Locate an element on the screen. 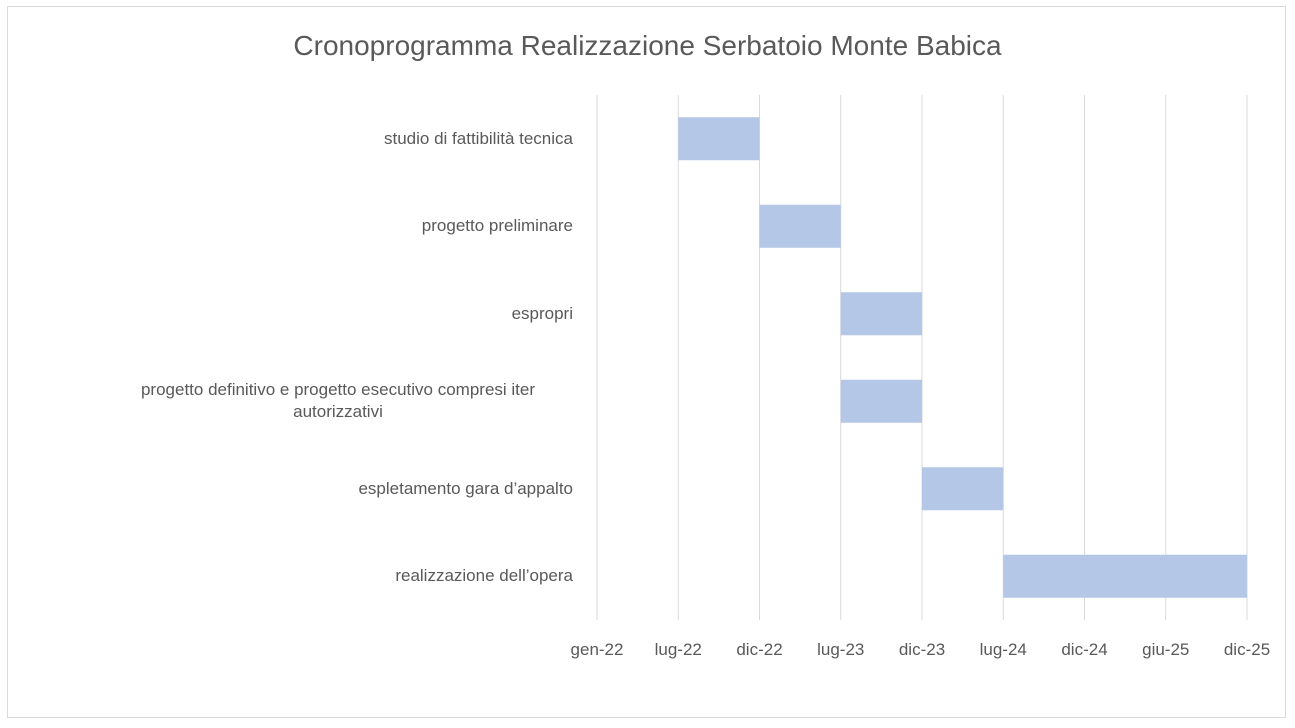 The image size is (1295, 728). x-tick-label: dic-22 is located at coordinates (759, 649).